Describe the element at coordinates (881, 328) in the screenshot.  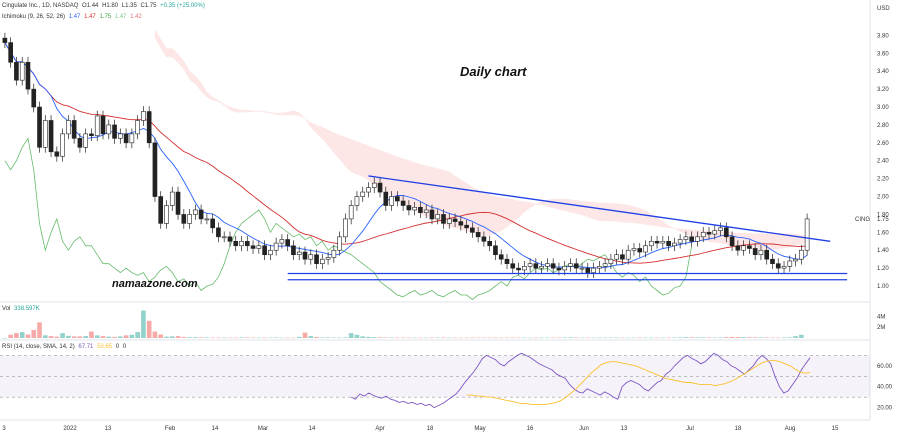
I see `volume-axis-tick: 2M` at that location.